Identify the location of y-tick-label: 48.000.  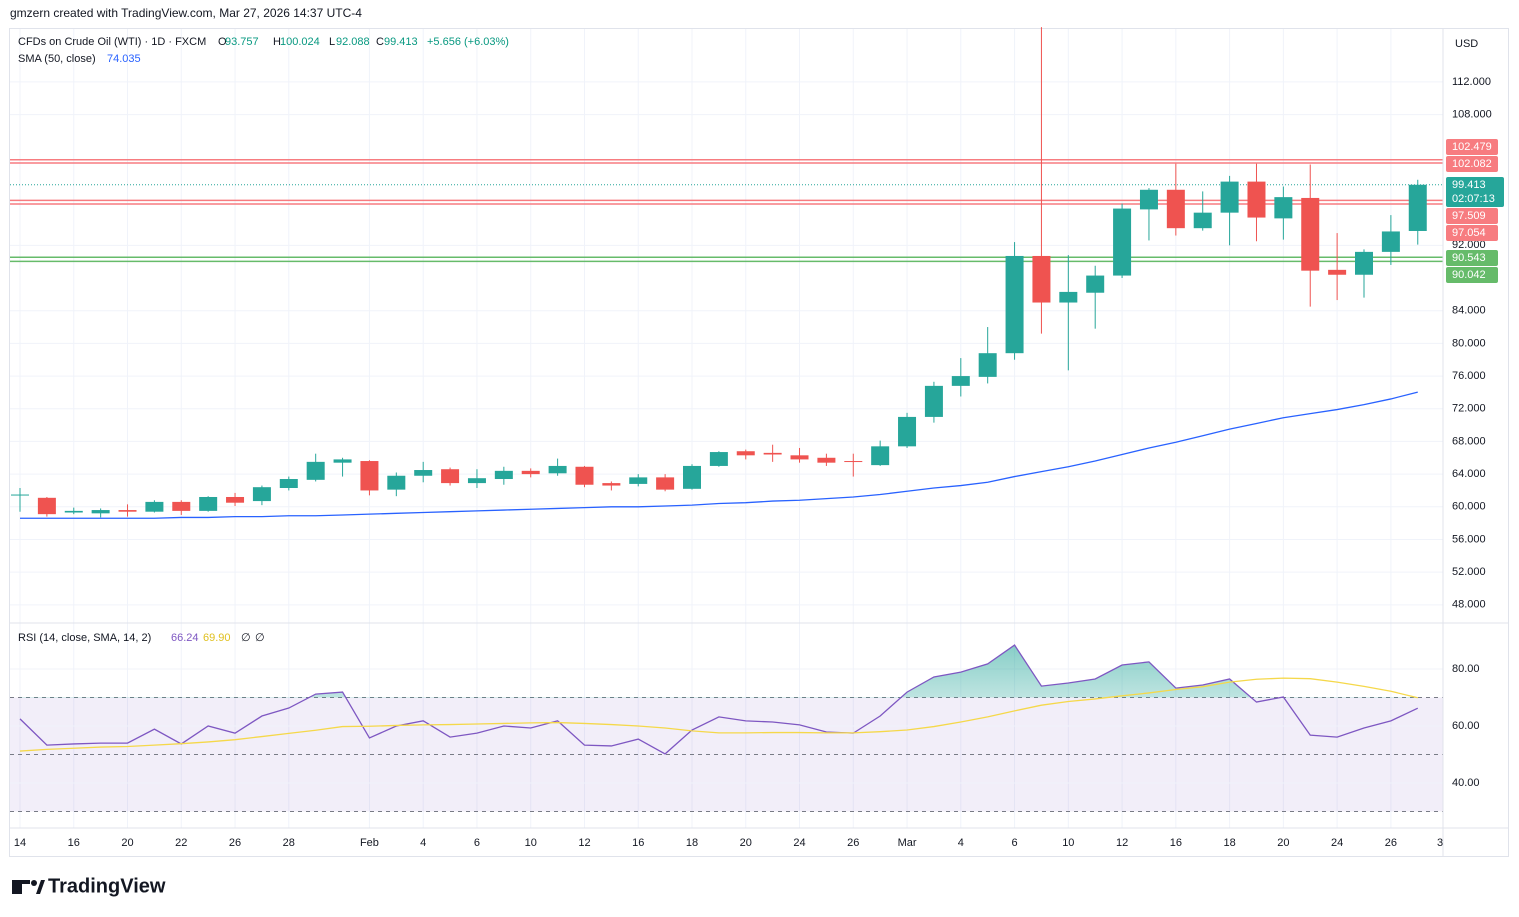
(1469, 605).